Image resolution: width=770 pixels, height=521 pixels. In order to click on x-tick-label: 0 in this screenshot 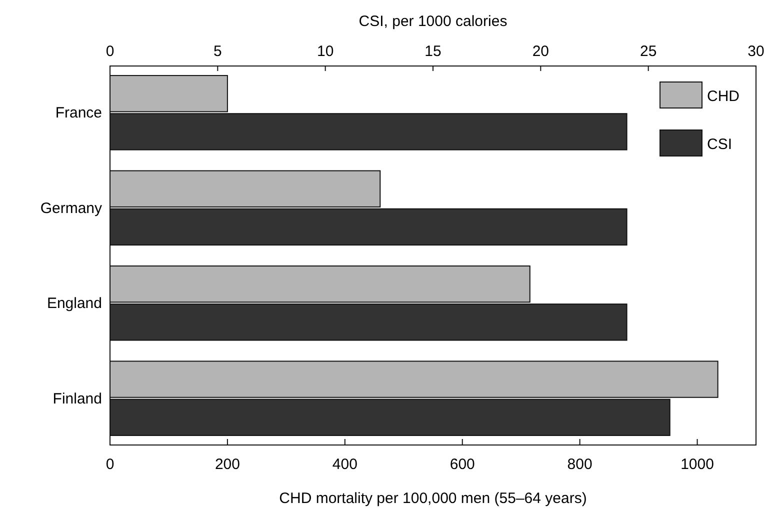, I will do `click(110, 464)`.